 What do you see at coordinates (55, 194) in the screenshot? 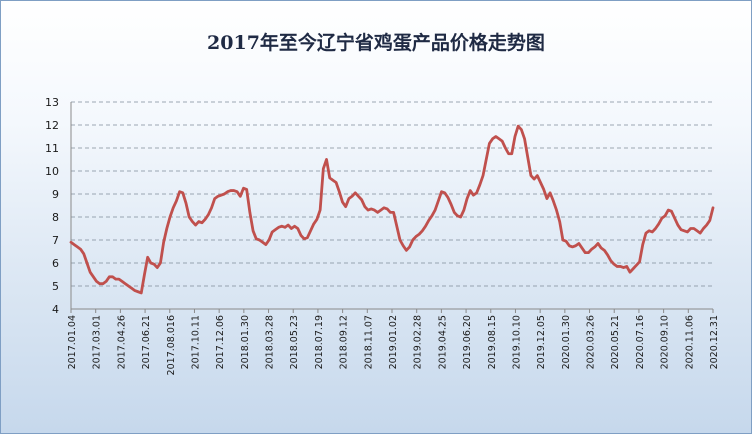
I see `y-tick-label: 9` at bounding box center [55, 194].